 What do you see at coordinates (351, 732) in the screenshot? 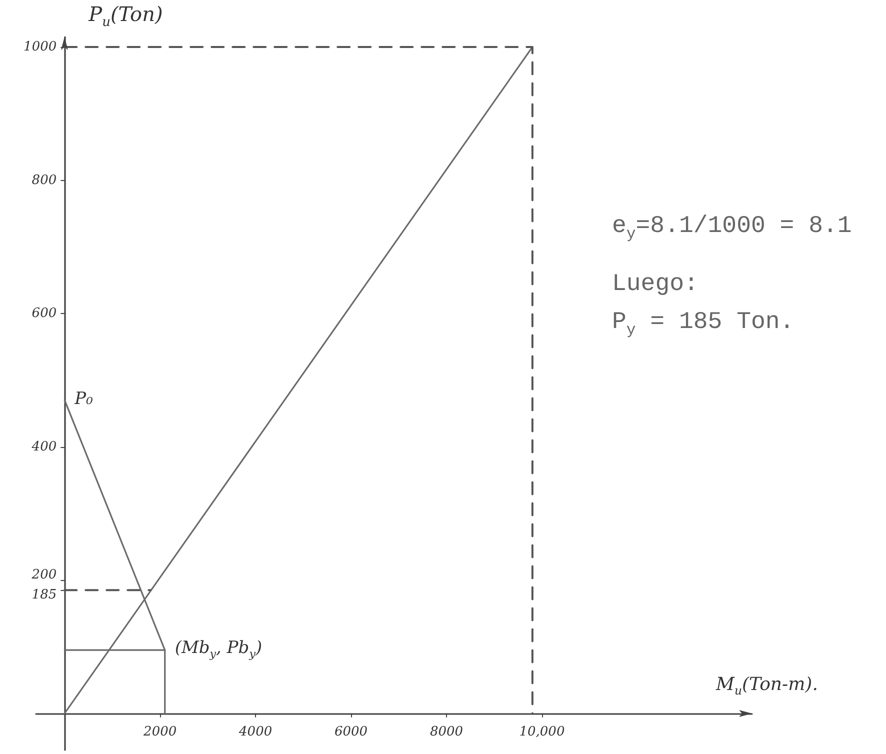
I see `x-tick-label: 6000` at bounding box center [351, 732].